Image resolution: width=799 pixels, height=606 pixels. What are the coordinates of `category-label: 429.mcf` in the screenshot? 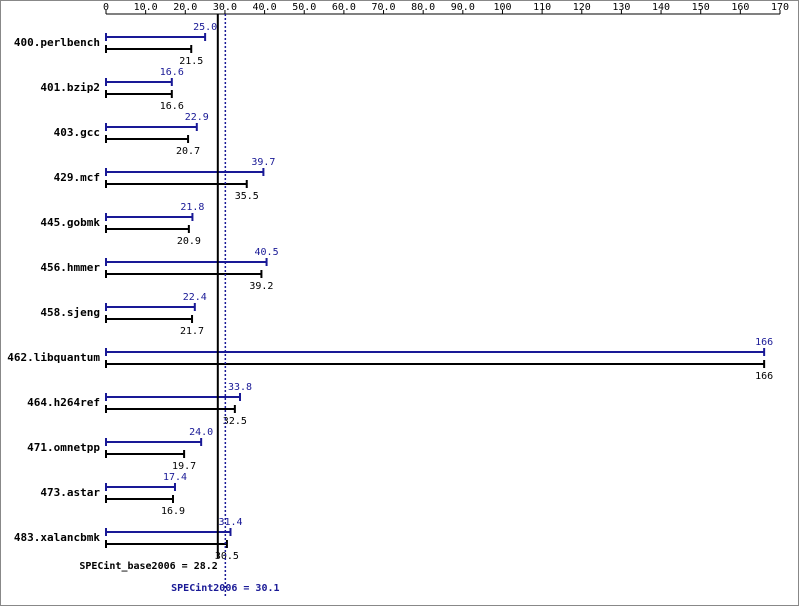 It's located at (77, 177).